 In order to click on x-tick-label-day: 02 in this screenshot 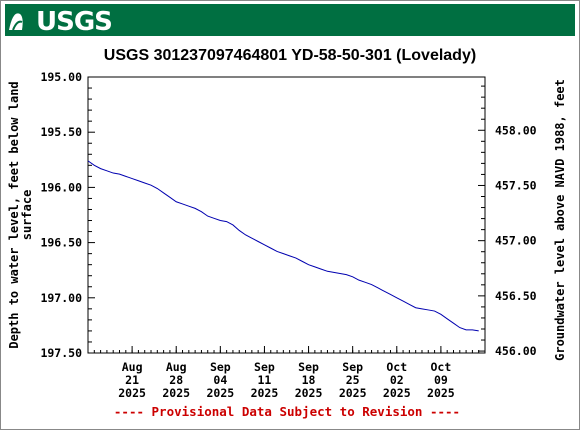, I will do `click(397, 380)`.